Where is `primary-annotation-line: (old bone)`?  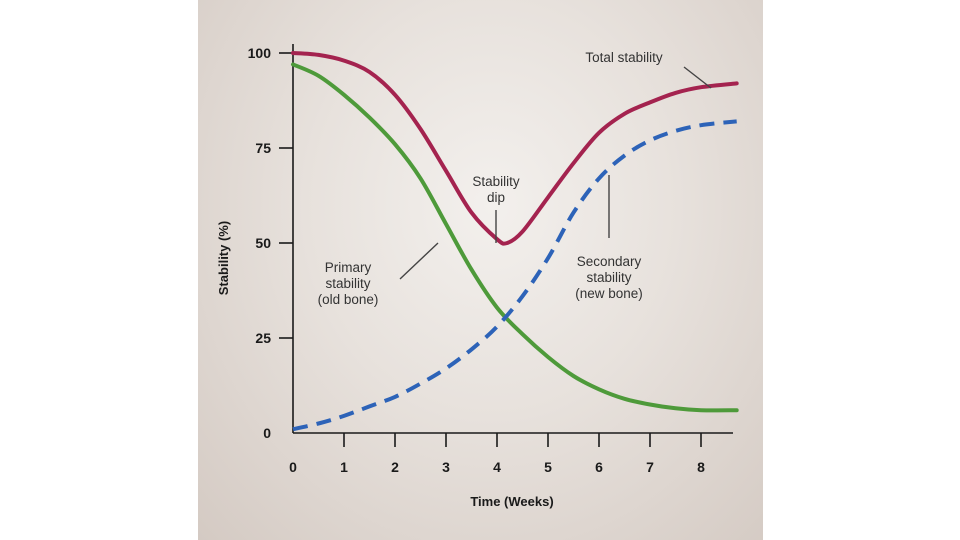
primary-annotation-line: (old bone) is located at coordinates (348, 299).